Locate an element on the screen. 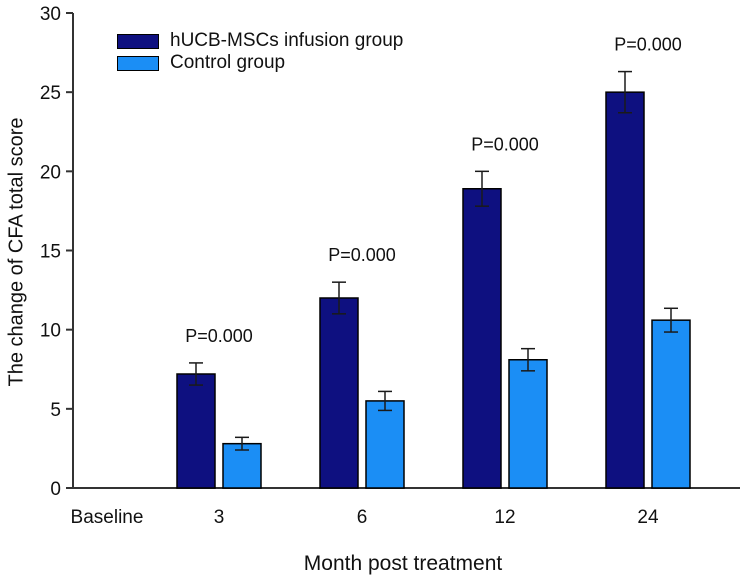  chart-legend: hUCB-MSCs infusion group Control group is located at coordinates (260, 52).